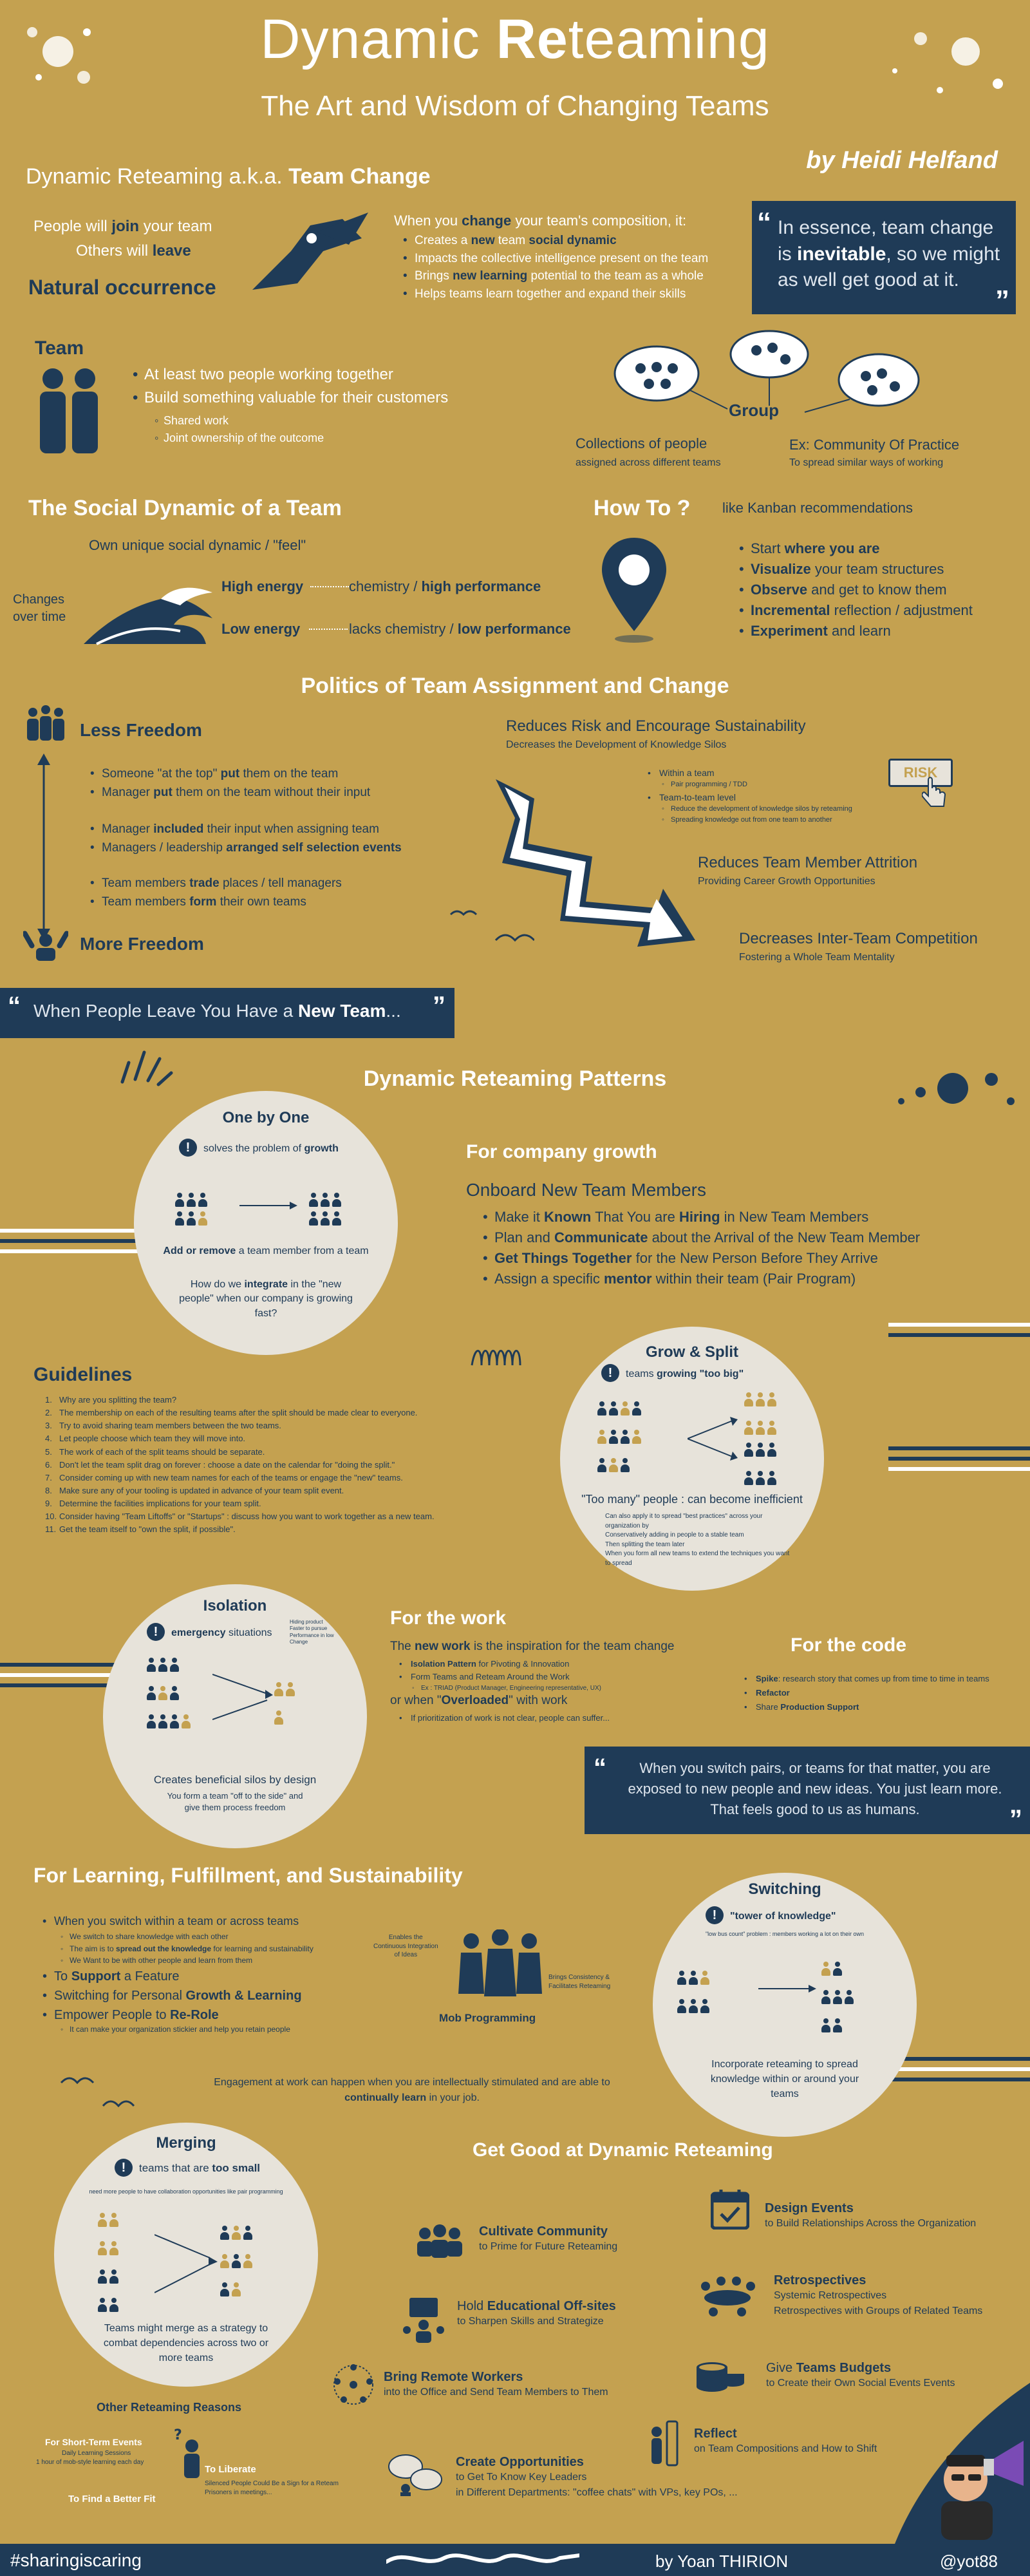 The image size is (1030, 2576). I want to click on network-globe-icon, so click(353, 2384).